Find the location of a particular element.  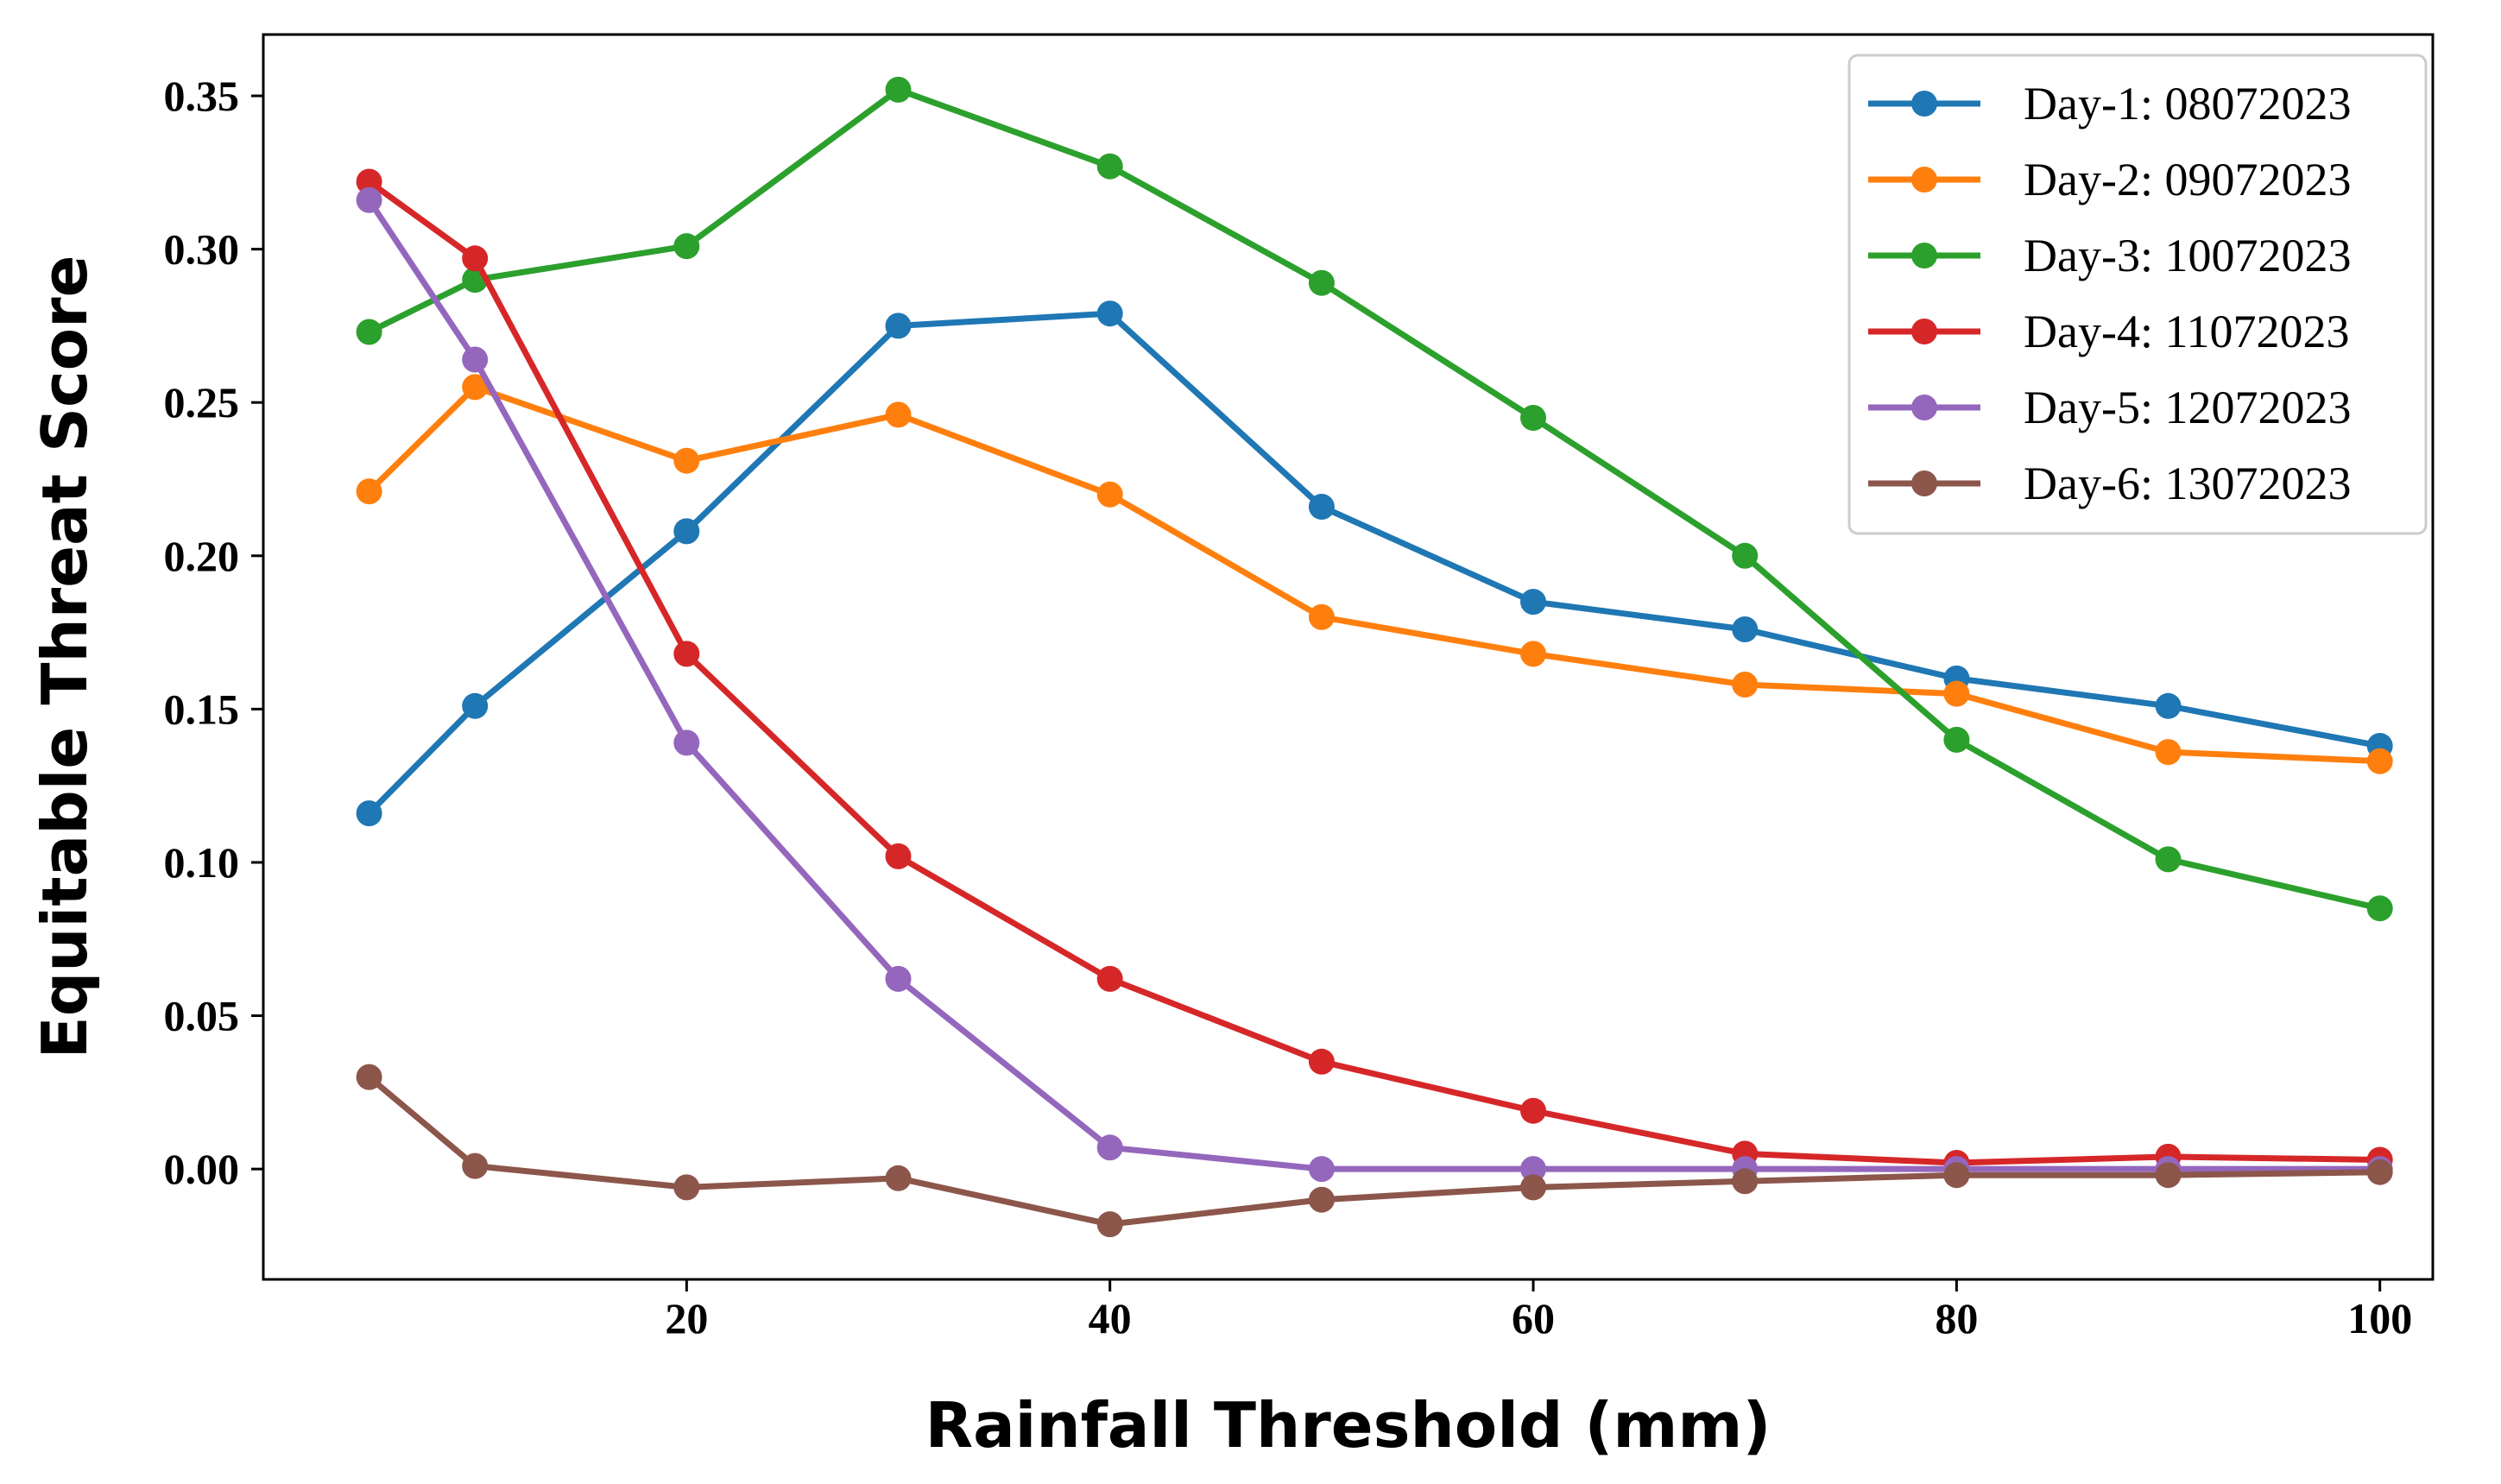

y-tick-label: 0.25 is located at coordinates (202, 402).